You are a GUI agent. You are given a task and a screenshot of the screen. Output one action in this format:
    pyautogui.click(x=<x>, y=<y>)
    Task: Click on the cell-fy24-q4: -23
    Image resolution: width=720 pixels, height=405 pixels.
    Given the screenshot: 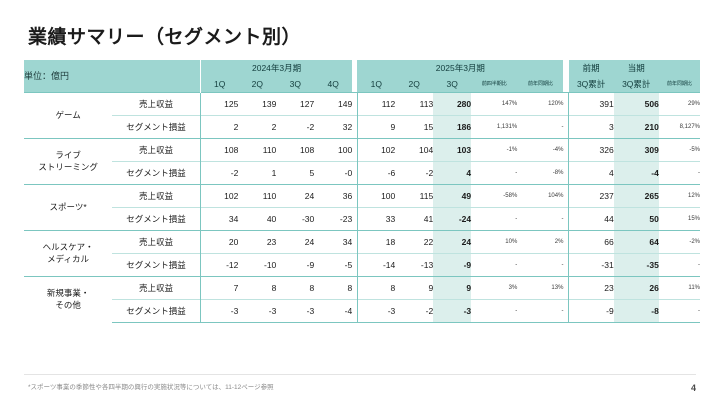 What is the action you would take?
    pyautogui.click(x=346, y=218)
    